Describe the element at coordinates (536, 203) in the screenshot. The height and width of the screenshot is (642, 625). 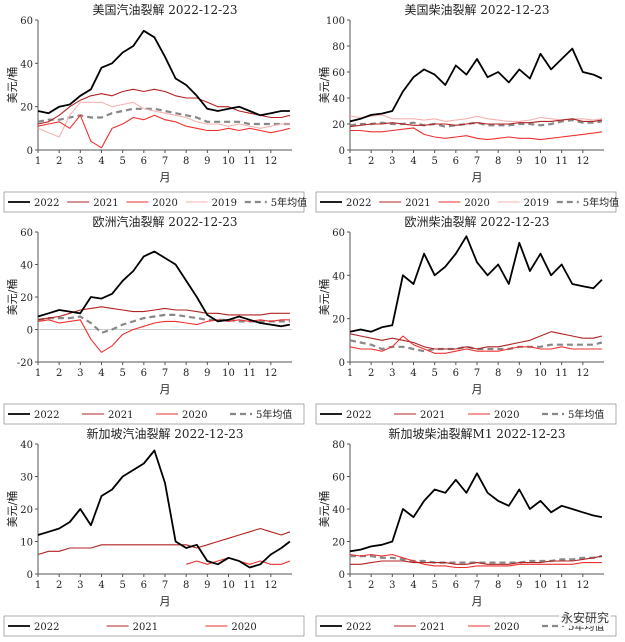
I see `legend-label: 2019` at that location.